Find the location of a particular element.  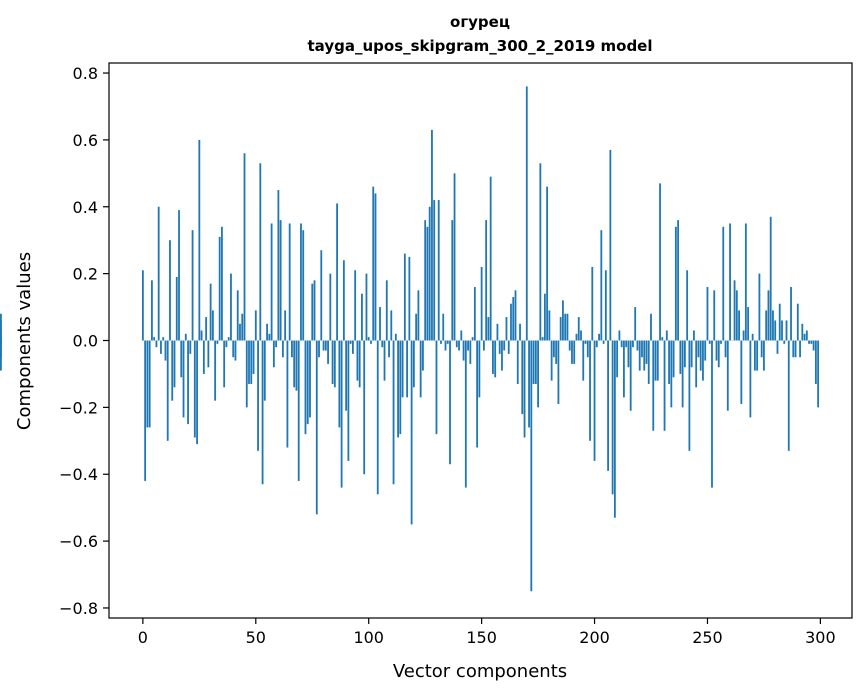

y-tick-label: 0.4 is located at coordinates (85, 207).